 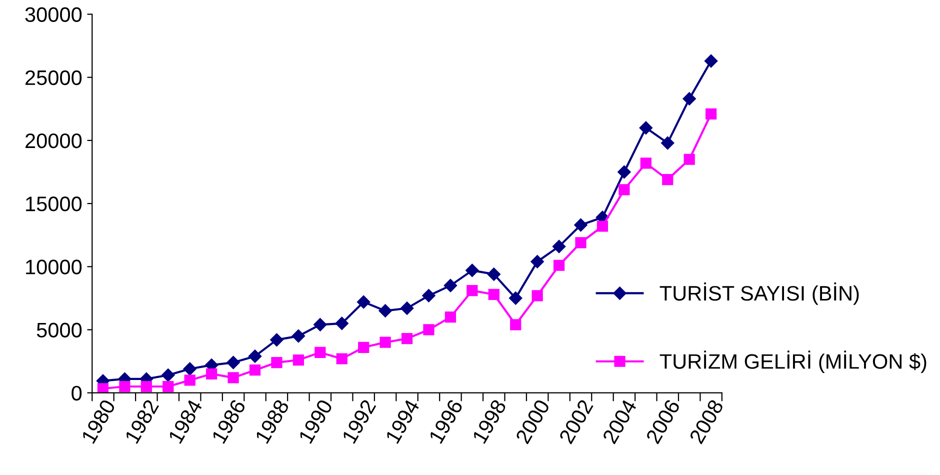 What do you see at coordinates (54, 78) in the screenshot?
I see `y-tick-label: 25000` at bounding box center [54, 78].